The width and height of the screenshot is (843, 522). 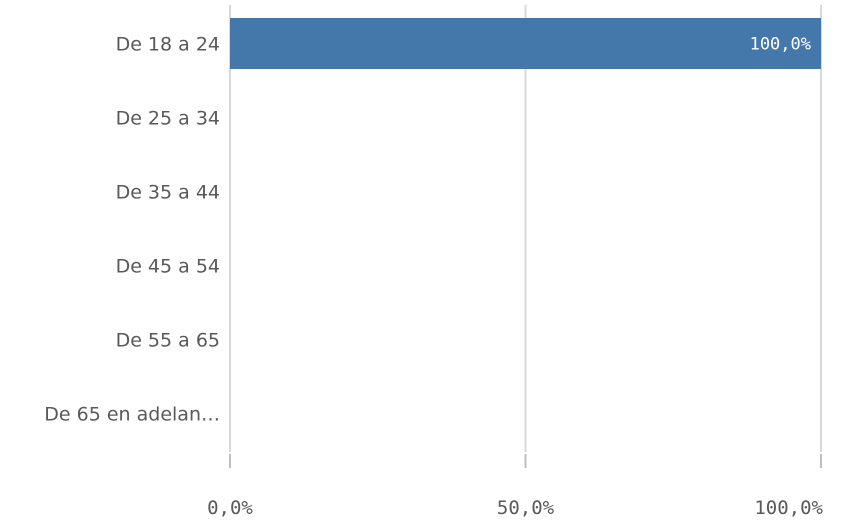 I want to click on category-label: De 55 a 65, so click(x=168, y=341).